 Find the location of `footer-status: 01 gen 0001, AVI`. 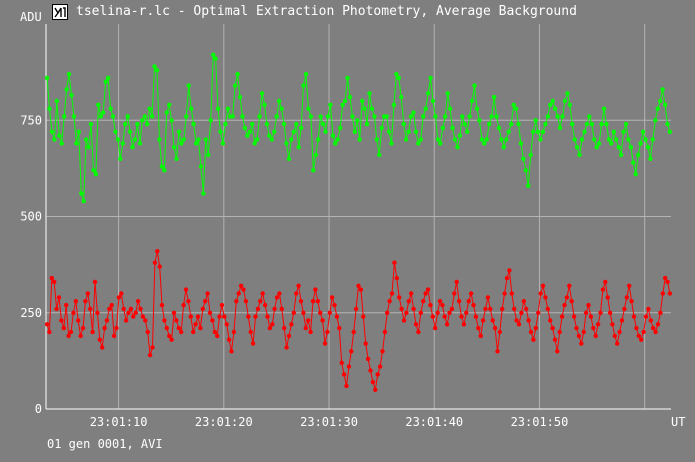

footer-status: 01 gen 0001, AVI is located at coordinates (105, 444).